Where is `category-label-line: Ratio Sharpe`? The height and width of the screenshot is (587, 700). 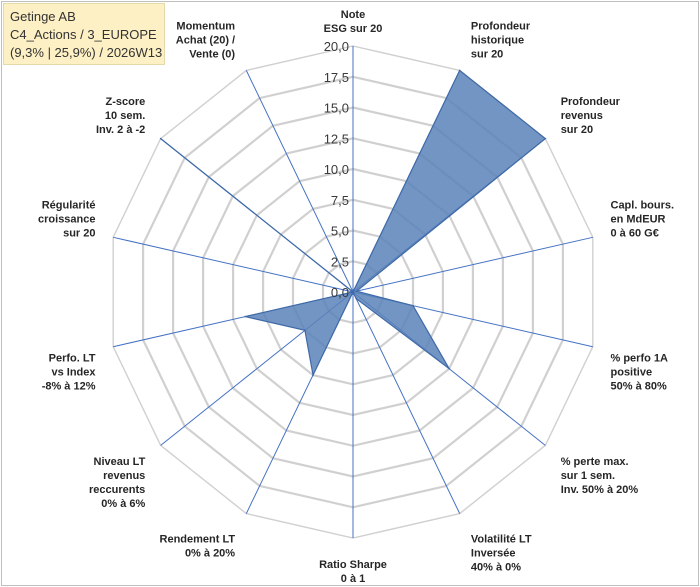 category-label-line: Ratio Sharpe is located at coordinates (353, 565).